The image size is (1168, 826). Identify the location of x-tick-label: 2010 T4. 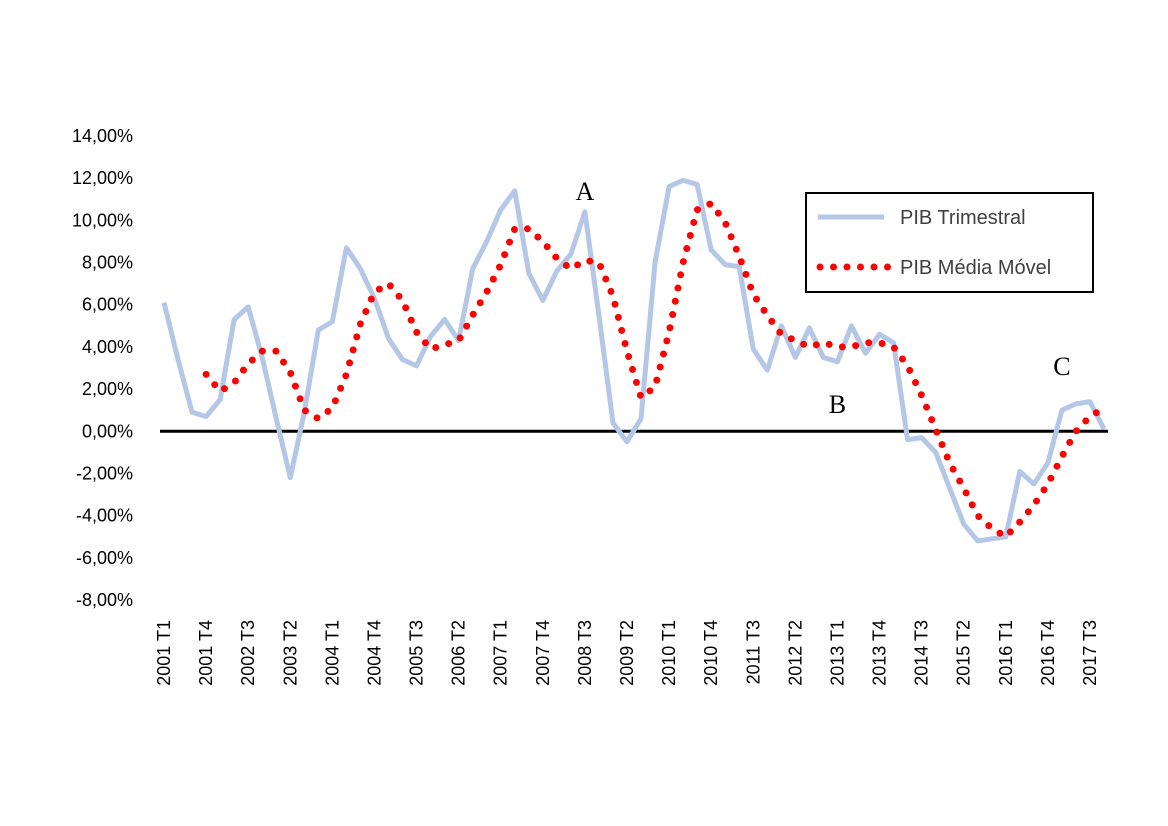
(711, 653).